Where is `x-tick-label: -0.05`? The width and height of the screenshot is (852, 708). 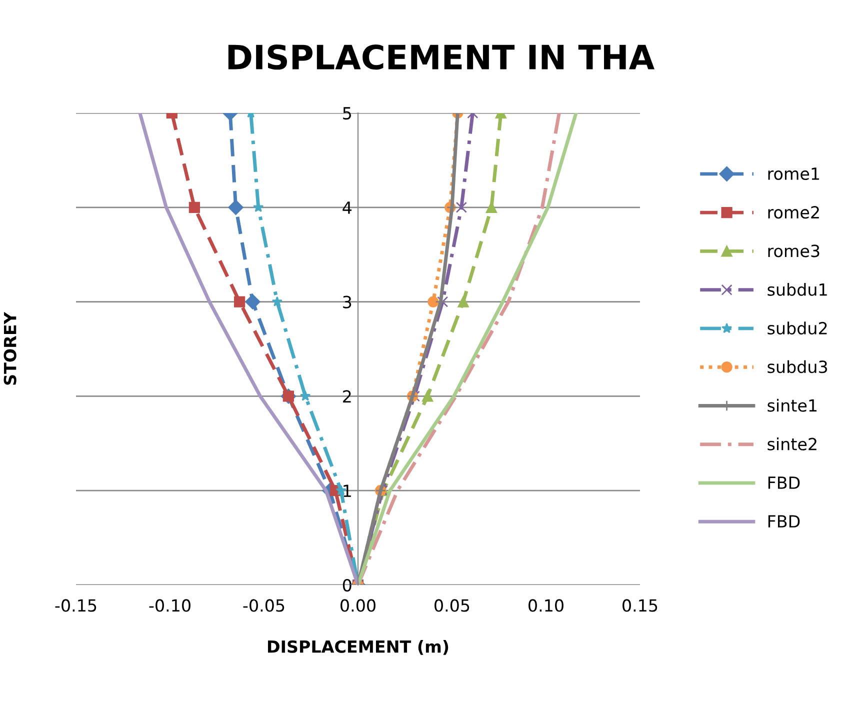 x-tick-label: -0.05 is located at coordinates (263, 605).